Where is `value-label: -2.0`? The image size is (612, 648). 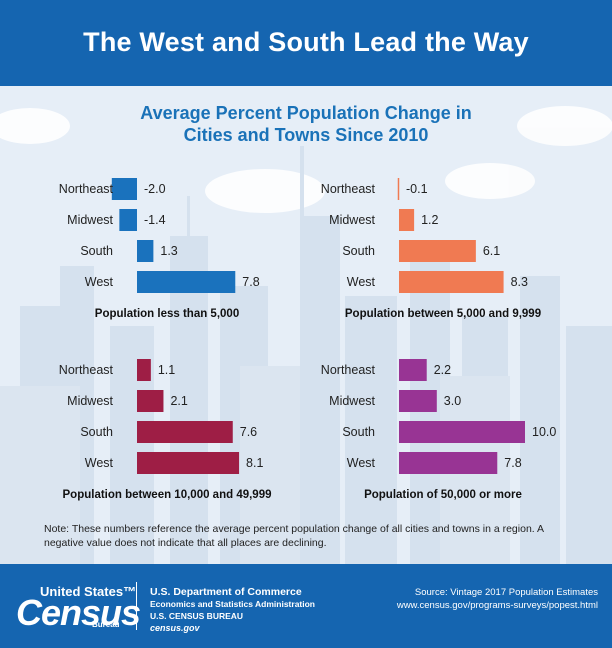 value-label: -2.0 is located at coordinates (155, 189).